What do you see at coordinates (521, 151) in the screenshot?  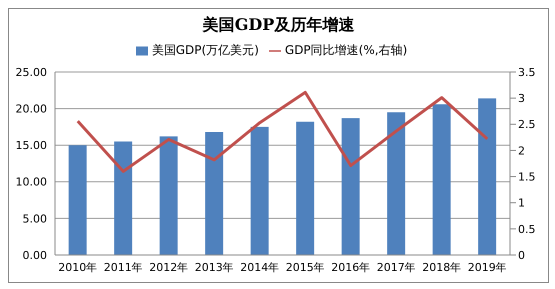 I see `y2-tick-label: 2` at bounding box center [521, 151].